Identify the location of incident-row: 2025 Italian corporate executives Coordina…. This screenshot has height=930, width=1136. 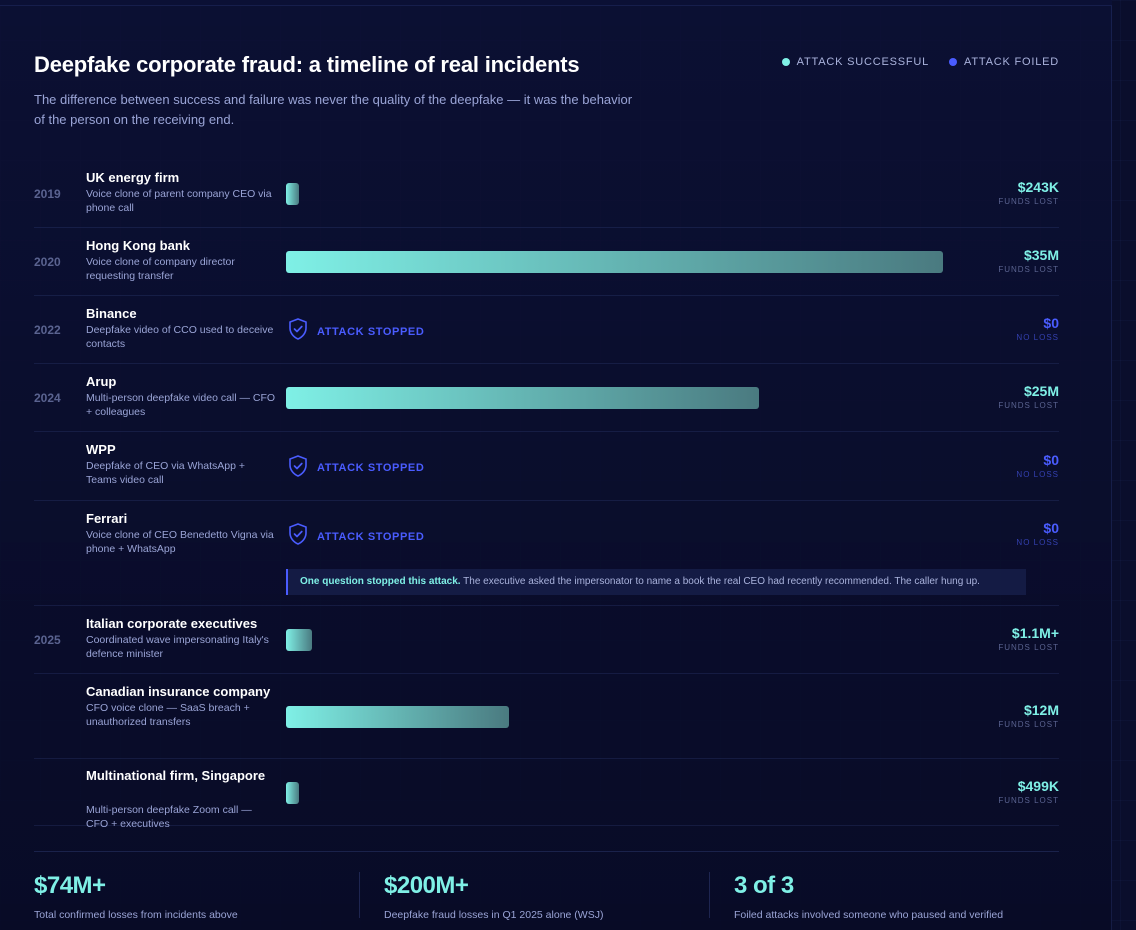
(546, 640).